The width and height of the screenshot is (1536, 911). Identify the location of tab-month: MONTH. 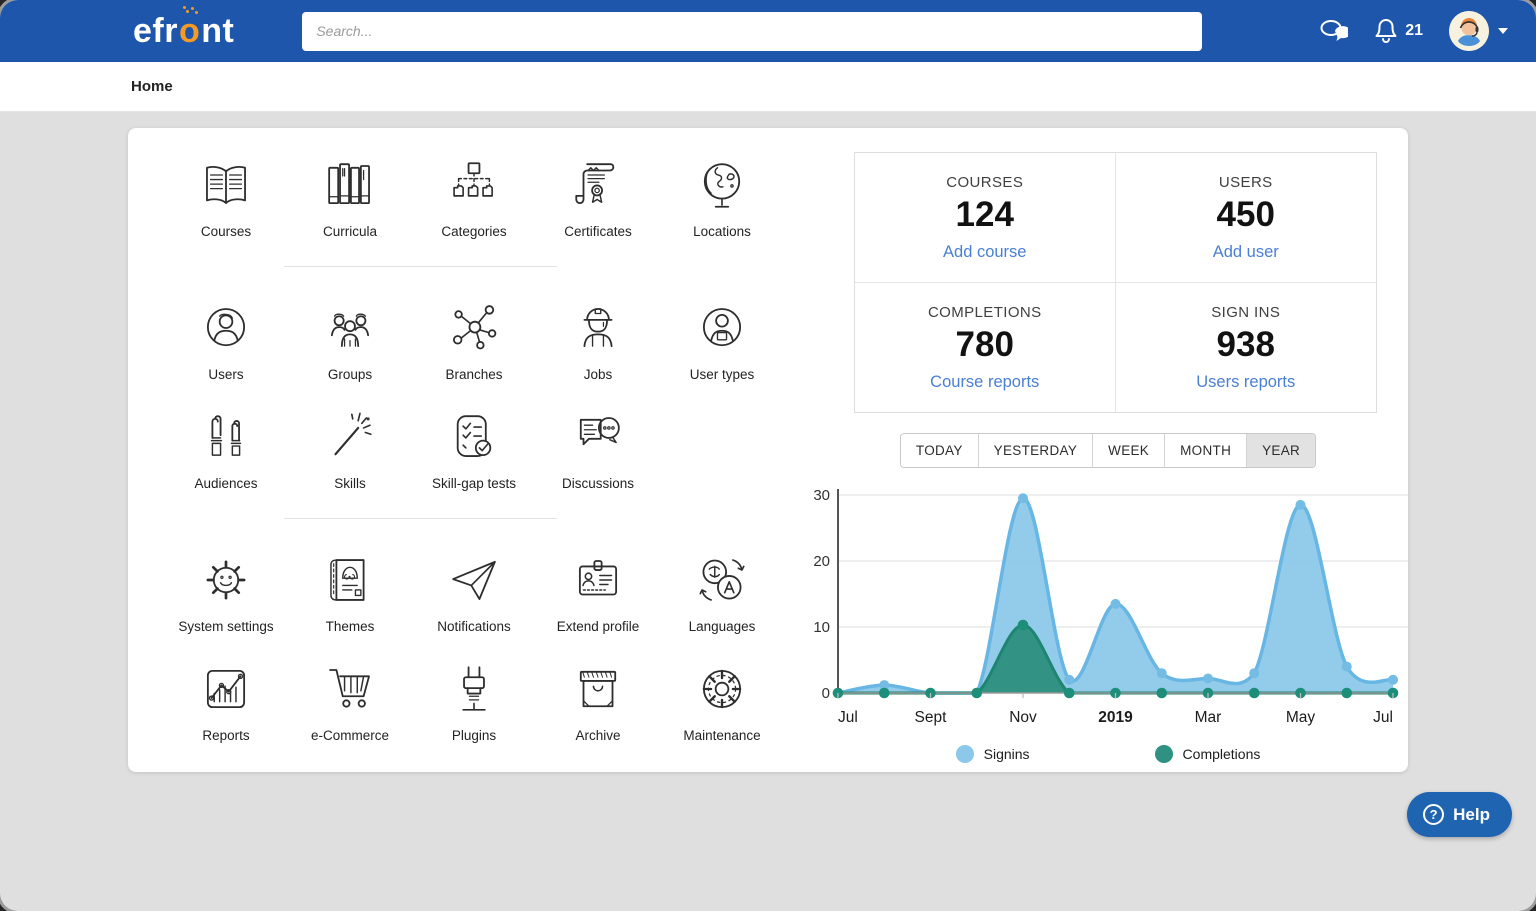
(1206, 450).